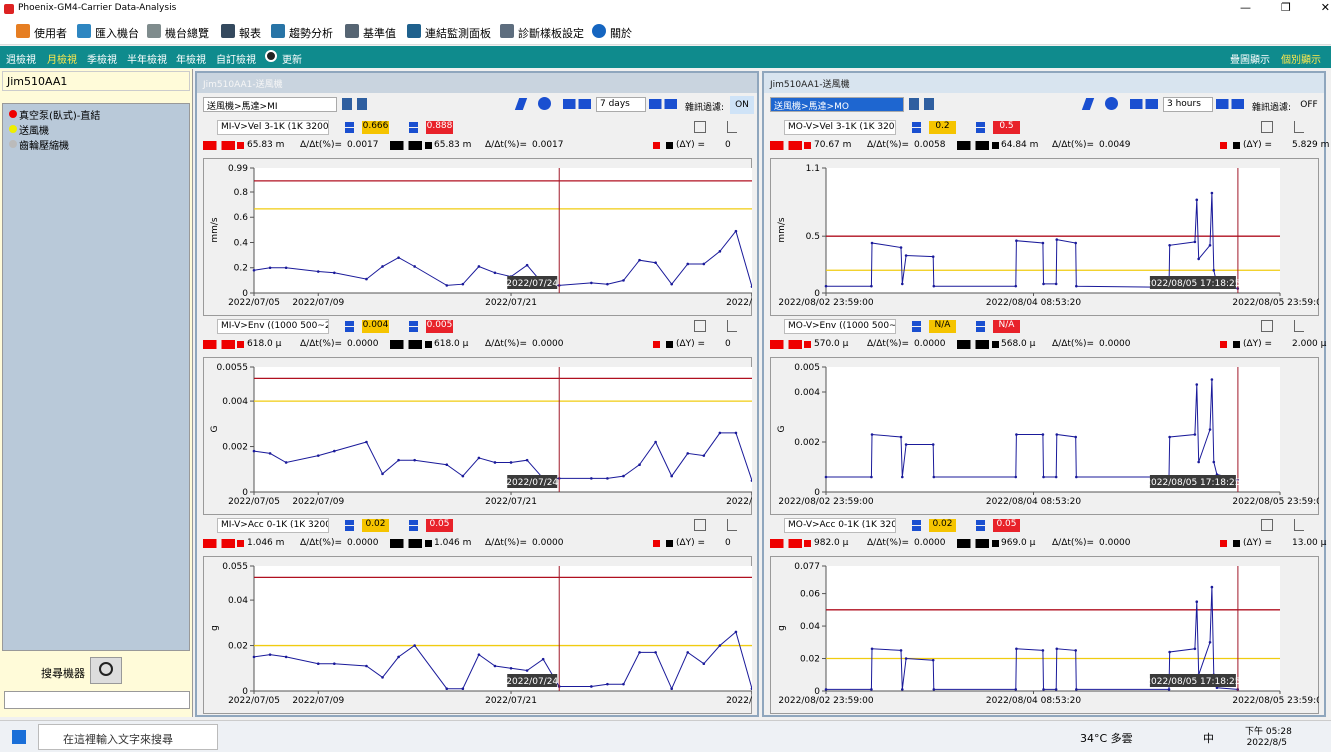  I want to click on filter-toggle: ON, so click(742, 105).